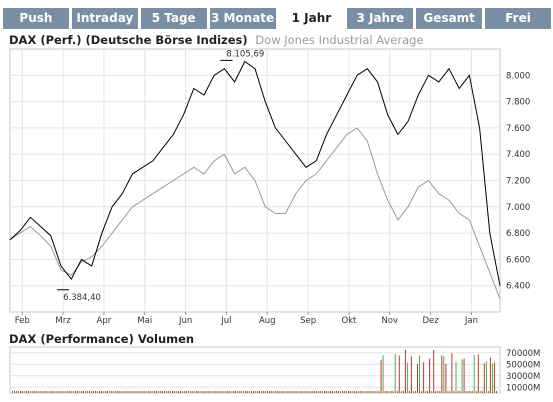  What do you see at coordinates (380, 18) in the screenshot?
I see `tab-3-jahre: 3 Jahre` at bounding box center [380, 18].